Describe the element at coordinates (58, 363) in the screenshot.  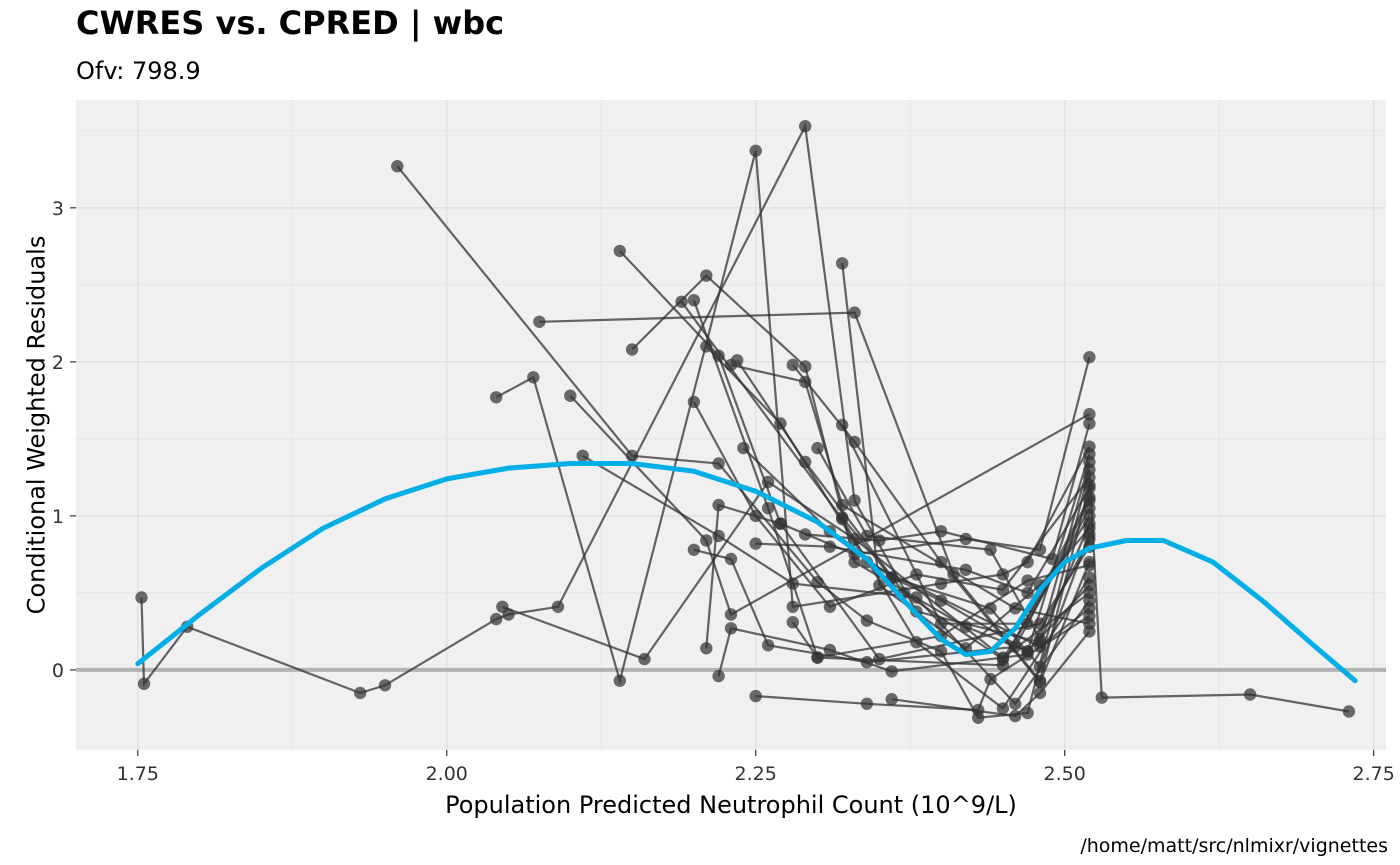
I see `y-tick-label: 2` at that location.